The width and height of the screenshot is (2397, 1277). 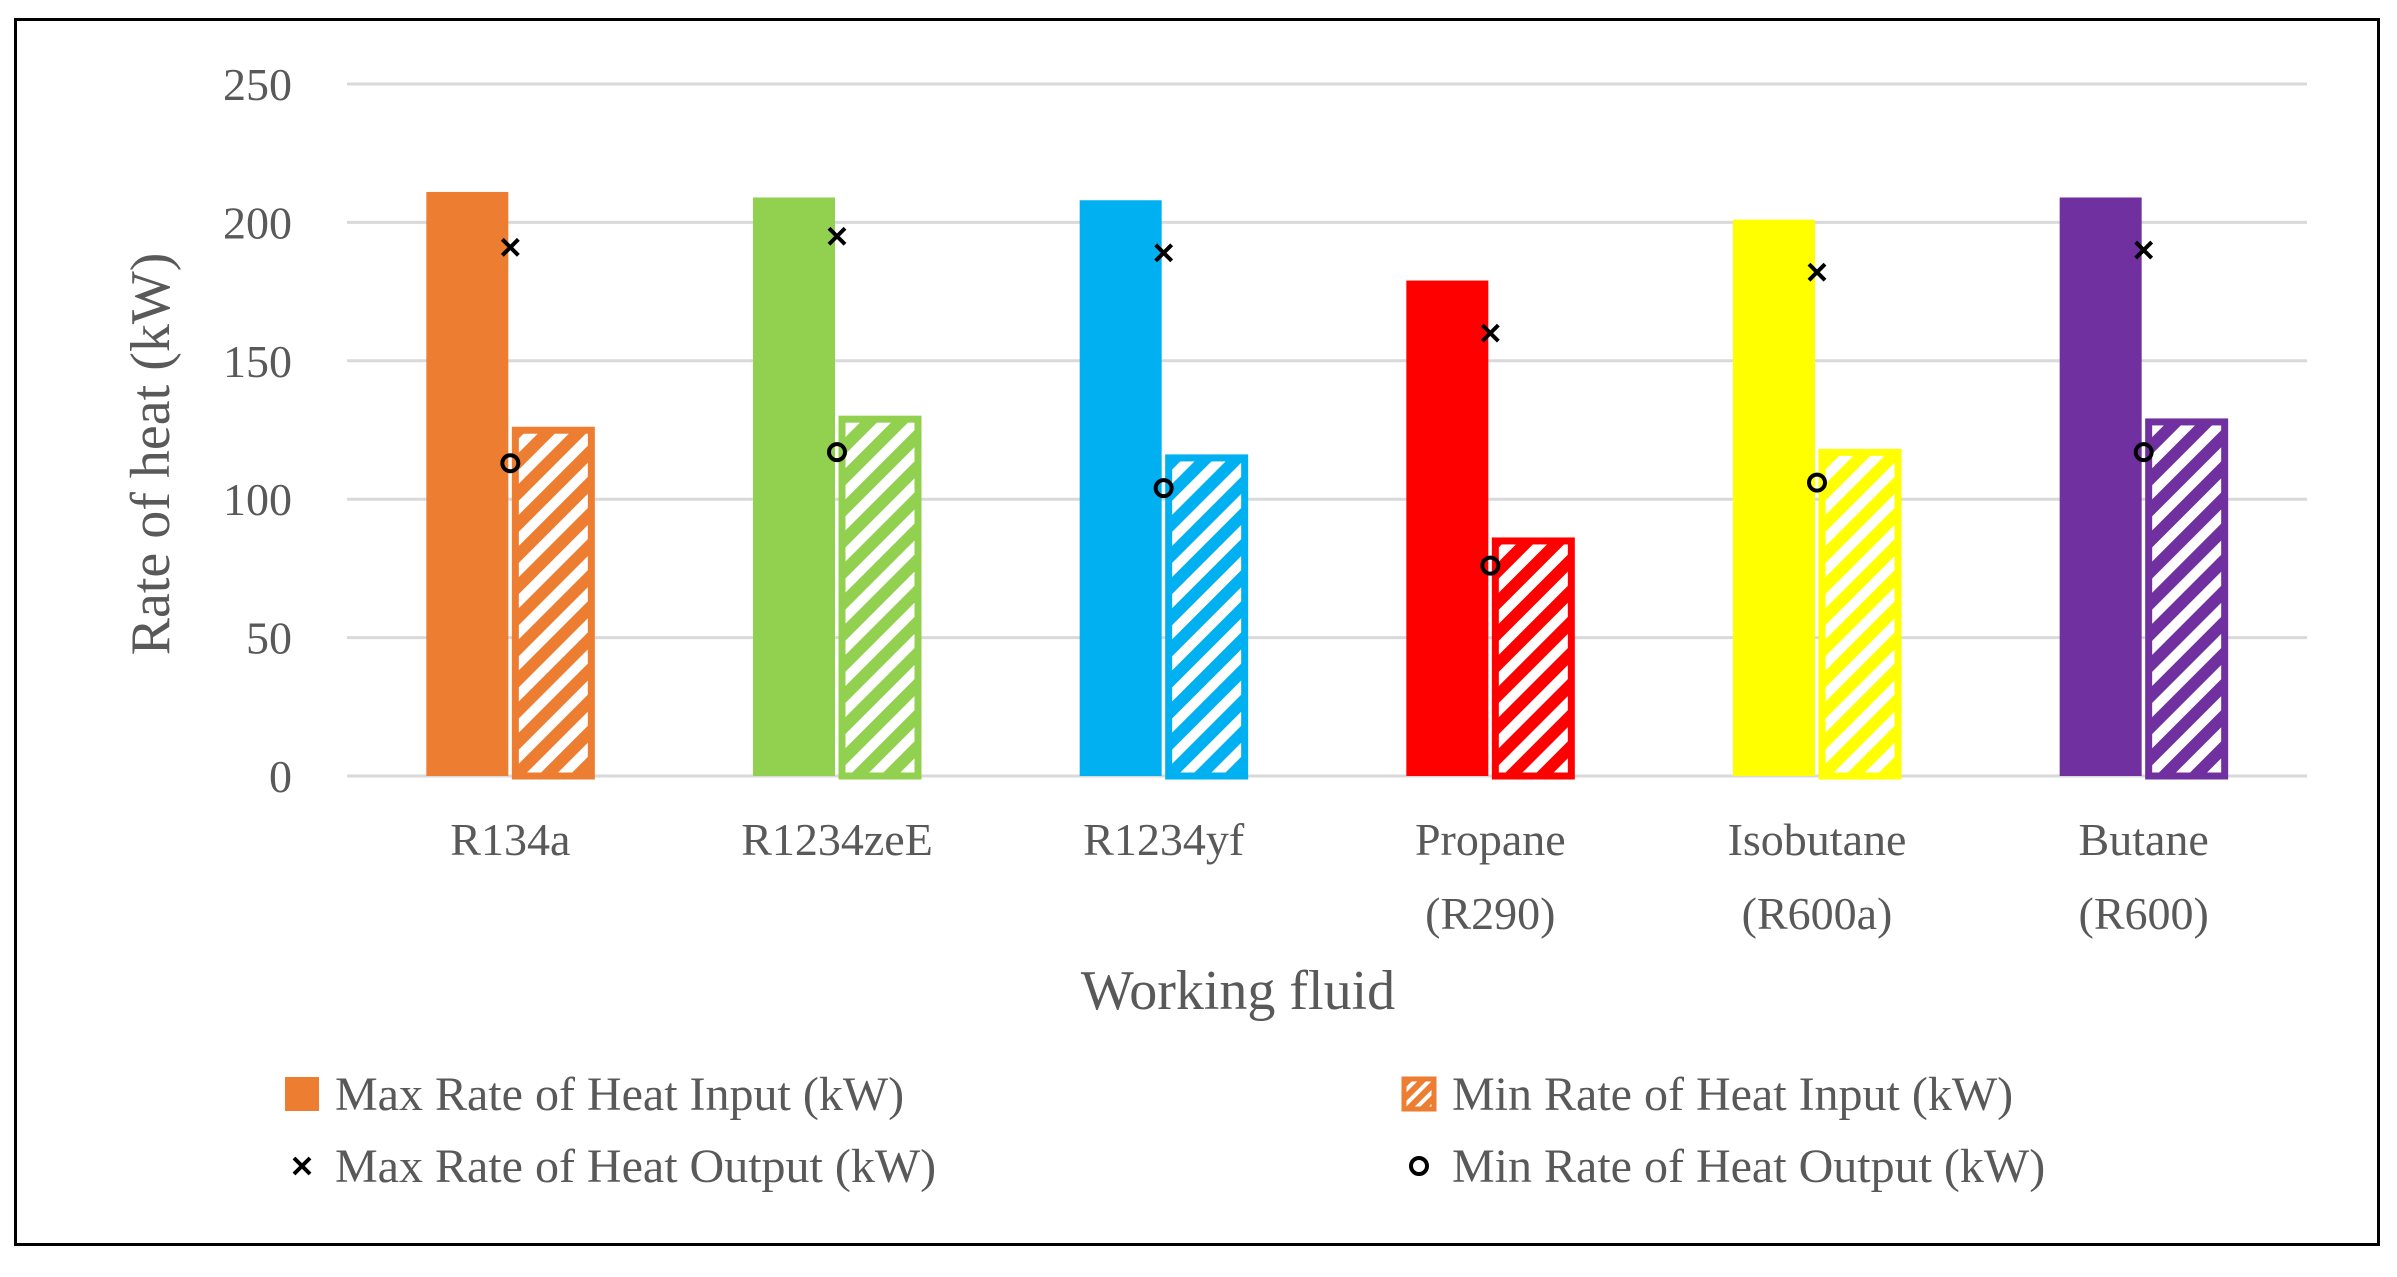 What do you see at coordinates (1817, 839) in the screenshot?
I see `x-category-label: Isobutane` at bounding box center [1817, 839].